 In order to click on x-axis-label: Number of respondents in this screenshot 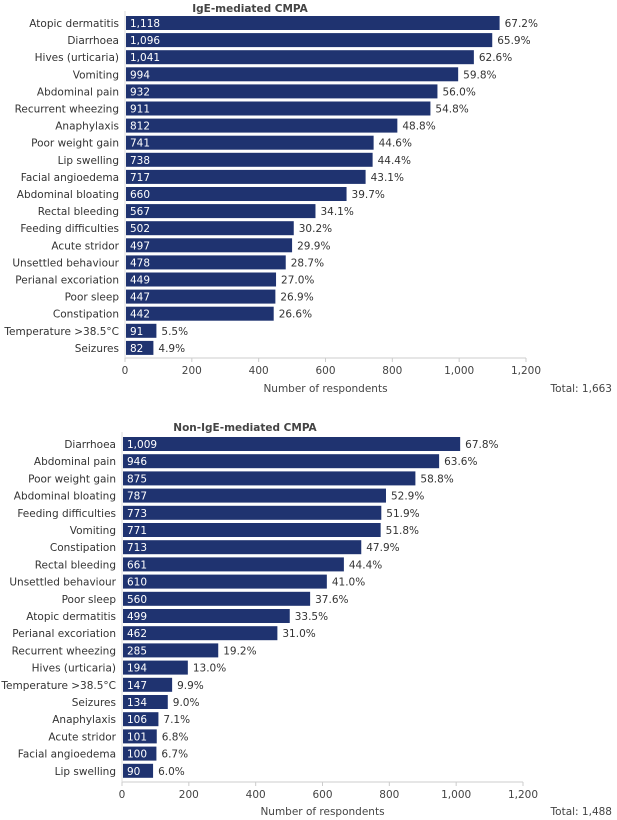, I will do `click(322, 812)`.